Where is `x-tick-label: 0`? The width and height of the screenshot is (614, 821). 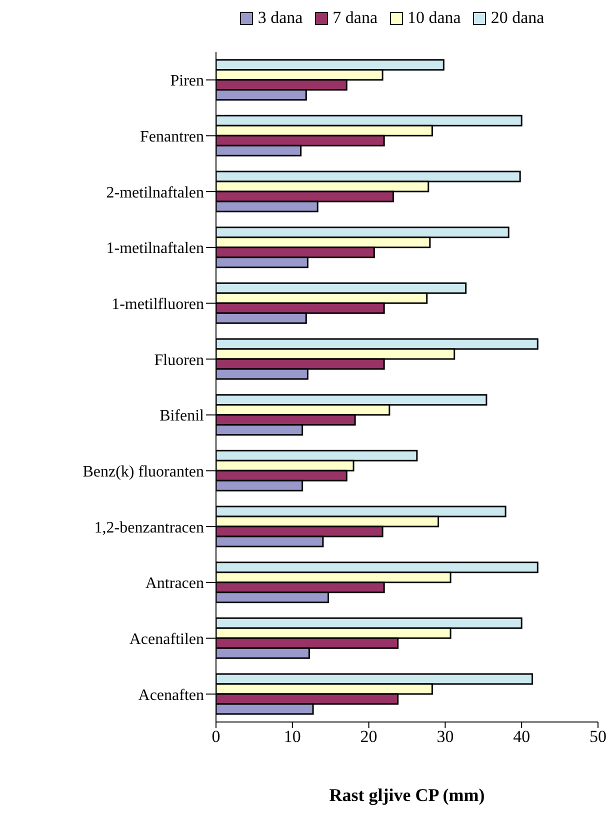
x-tick-label: 0 is located at coordinates (216, 736).